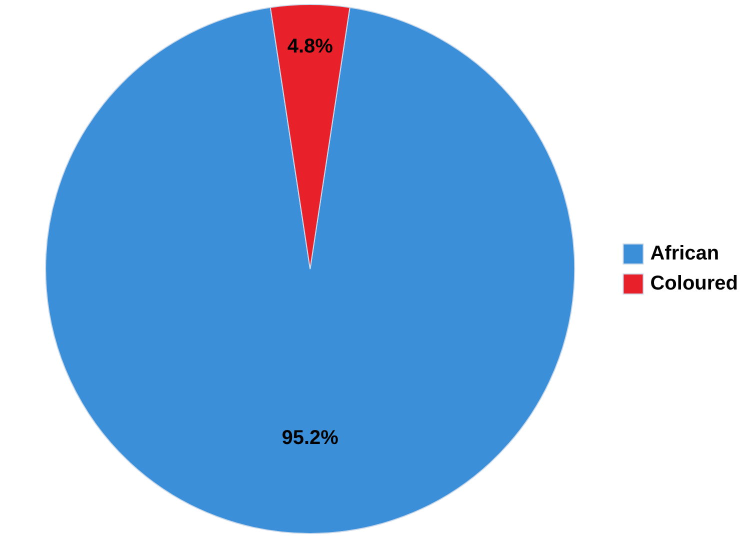 This screenshot has height=538, width=752. Describe the element at coordinates (310, 437) in the screenshot. I see `data-label: 95.2%` at that location.